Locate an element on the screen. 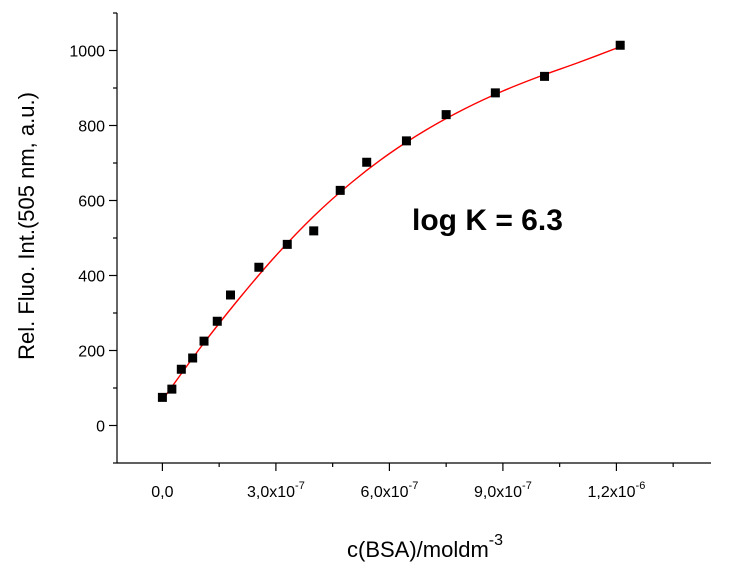 This screenshot has width=731, height=583. x-tick-label: 3,0x10⁻⁷ is located at coordinates (276, 490).